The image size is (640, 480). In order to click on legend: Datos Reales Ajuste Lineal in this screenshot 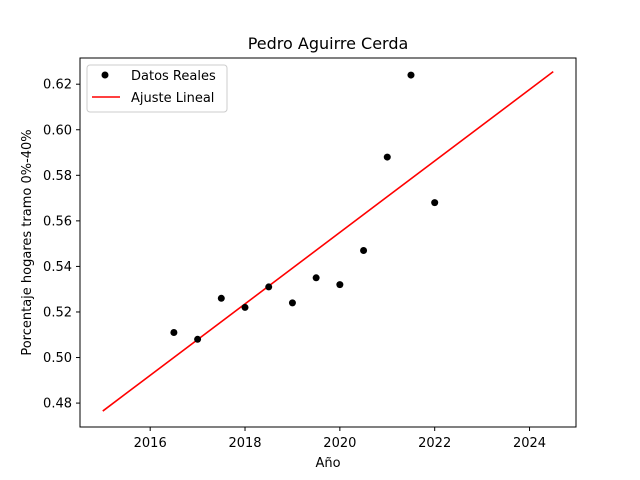, I will do `click(157, 88)`.